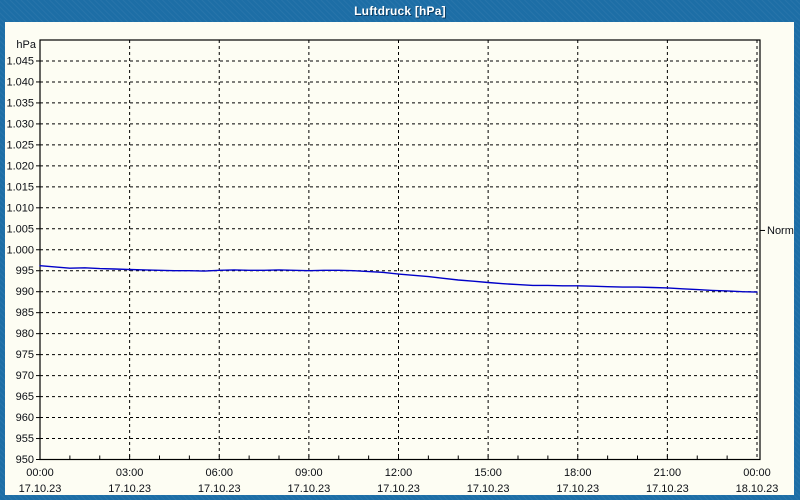  What do you see at coordinates (130, 473) in the screenshot?
I see `x-tick-time-label: 03:00` at bounding box center [130, 473].